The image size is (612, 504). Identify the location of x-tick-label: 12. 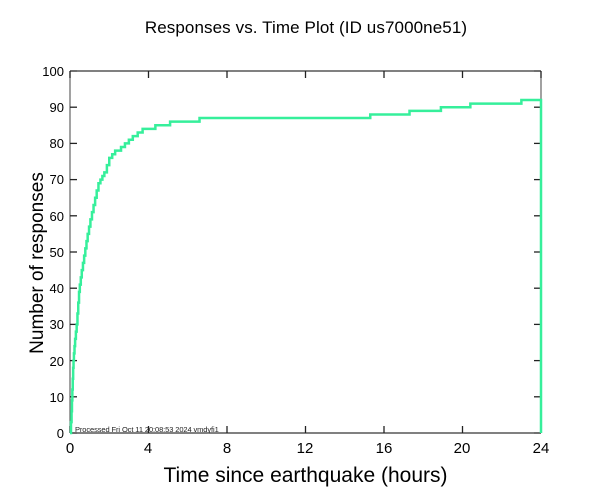
(305, 448).